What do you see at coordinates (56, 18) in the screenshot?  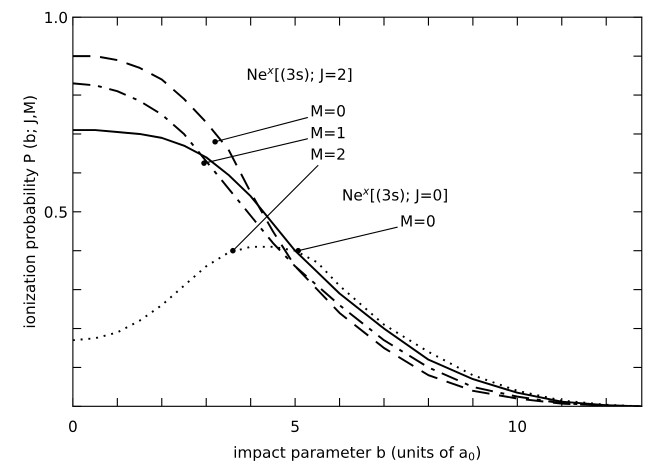 I see `y-tick-label: 1.0` at bounding box center [56, 18].